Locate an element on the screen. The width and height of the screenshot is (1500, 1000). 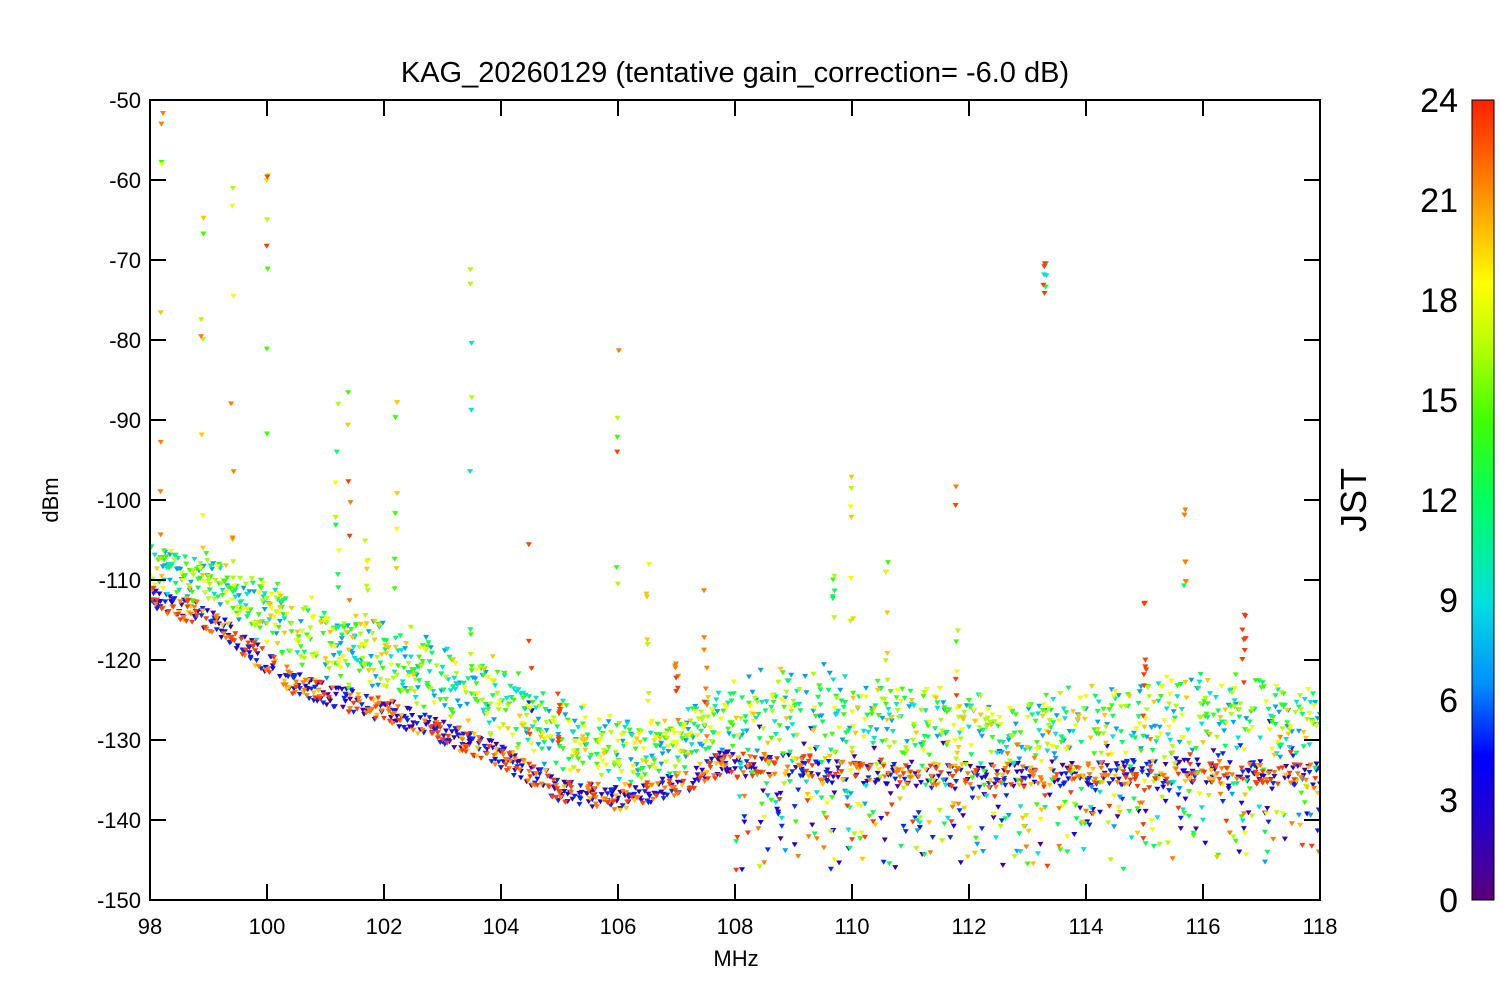
y-tick-label: -50 is located at coordinates (125, 100).